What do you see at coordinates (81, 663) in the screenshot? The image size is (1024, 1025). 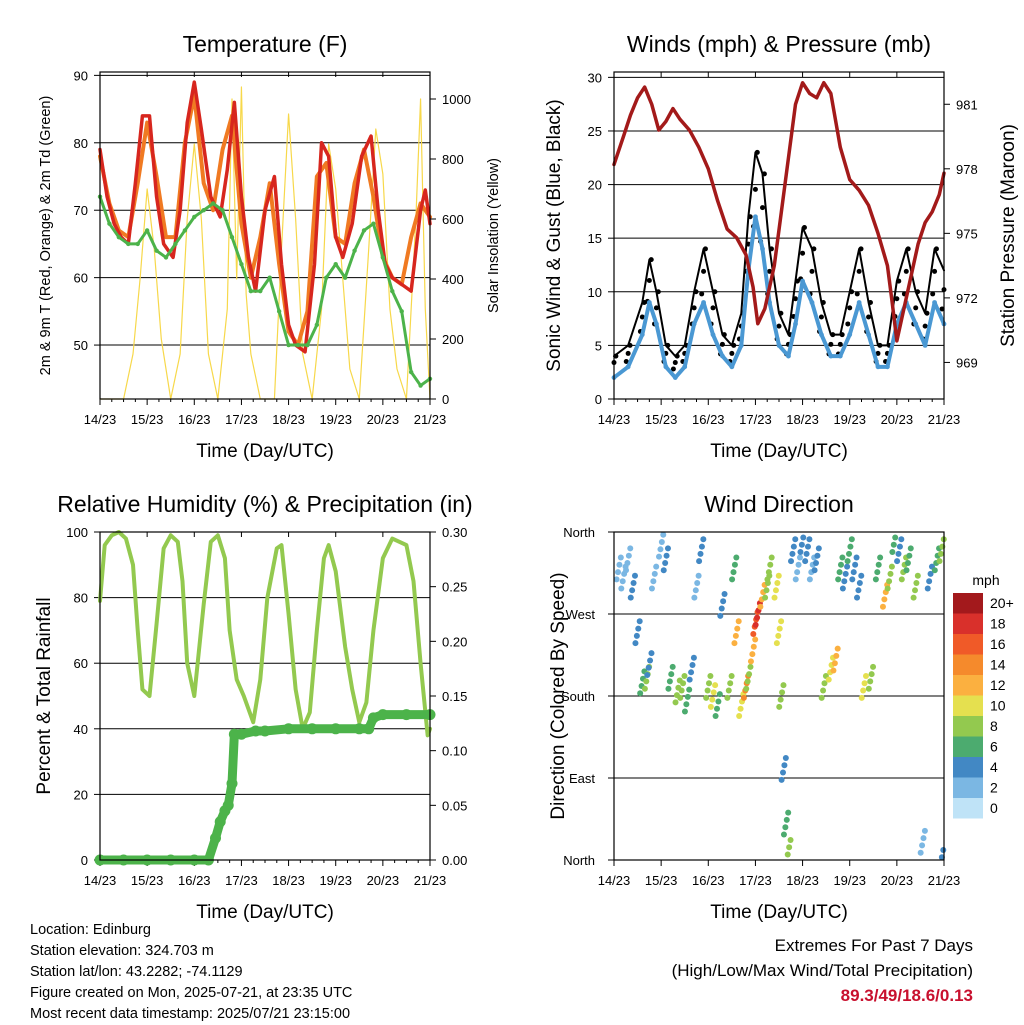 I see `humidity-ytick-label: 60` at bounding box center [81, 663].